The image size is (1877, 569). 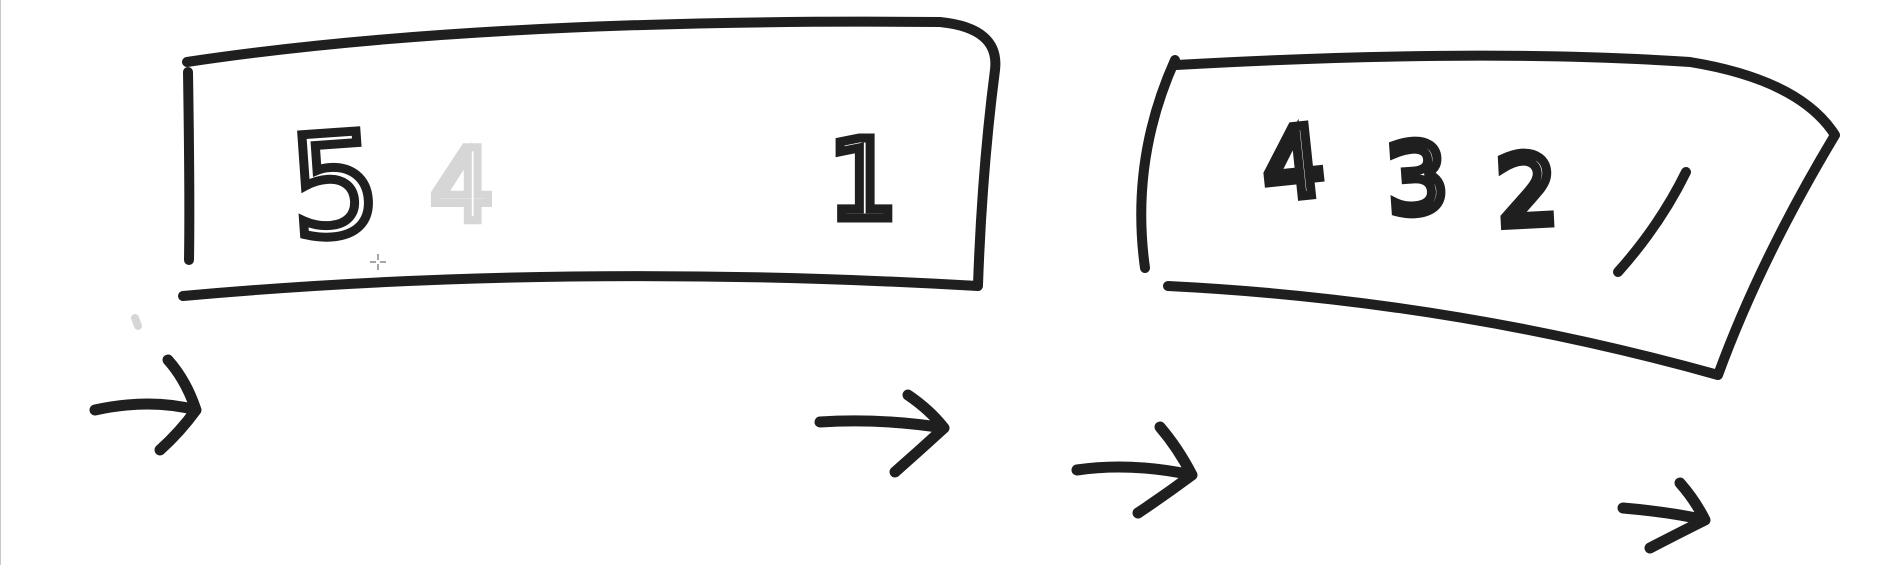 I want to click on right-box-digit-2: 2, so click(x=1527, y=191).